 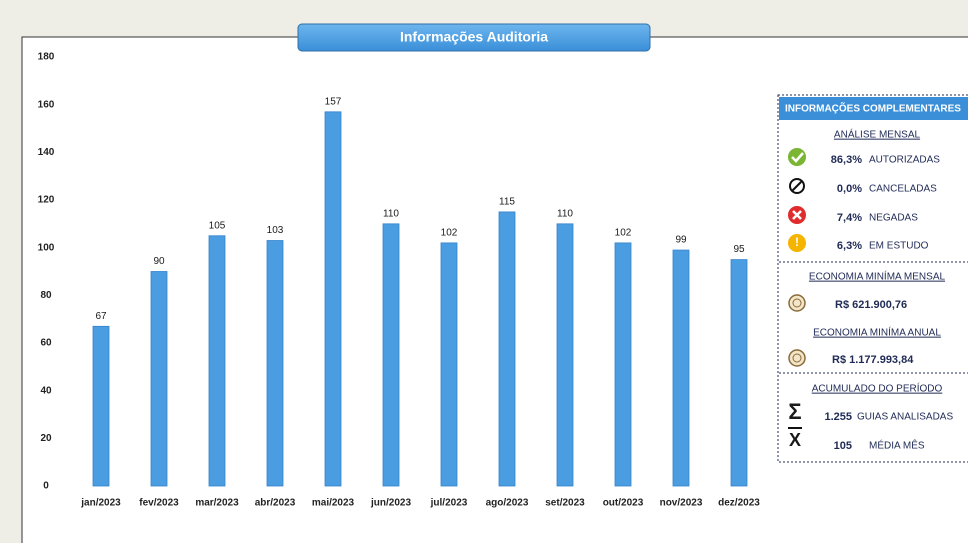 What do you see at coordinates (877, 332) in the screenshot?
I see `section-heading: ECONOMIA MINÍMA ANUAL` at bounding box center [877, 332].